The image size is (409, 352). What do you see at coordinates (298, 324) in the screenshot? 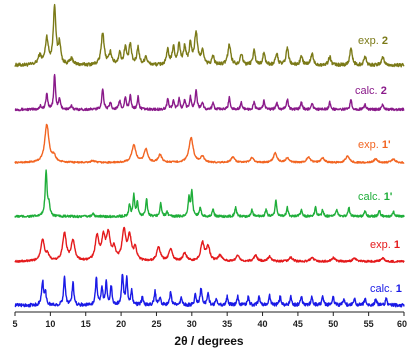
I see `x-tick-label: 45` at bounding box center [298, 324].